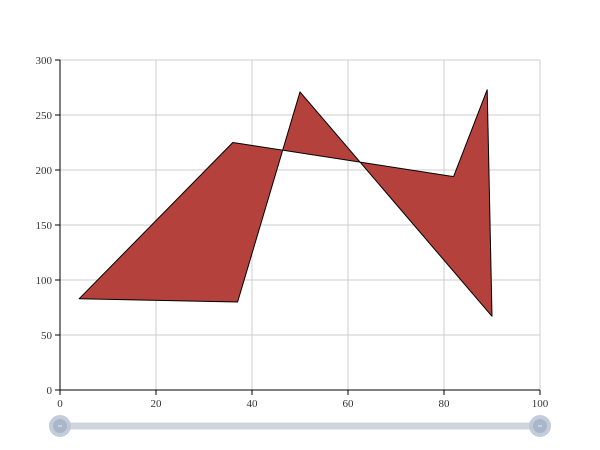  What do you see at coordinates (540, 426) in the screenshot?
I see `slider-handle-right` at bounding box center [540, 426].